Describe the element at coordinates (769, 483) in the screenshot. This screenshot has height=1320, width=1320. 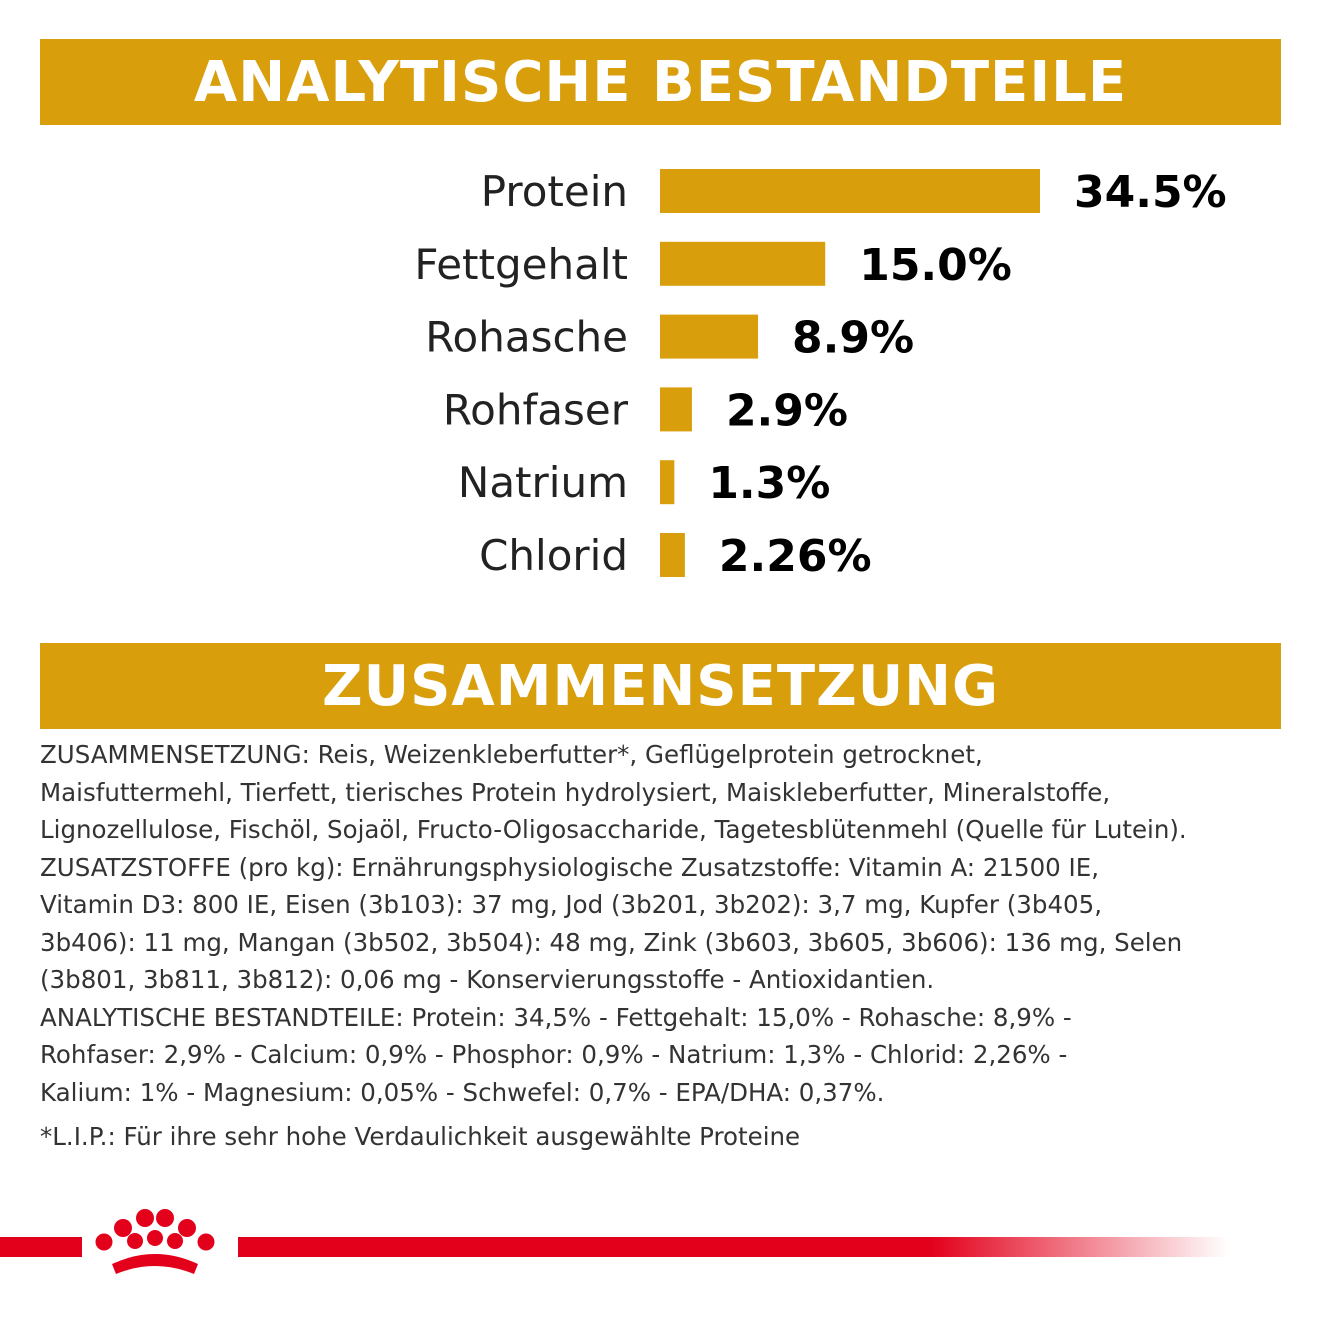
I see `value-label-natrium: 1.3%` at that location.